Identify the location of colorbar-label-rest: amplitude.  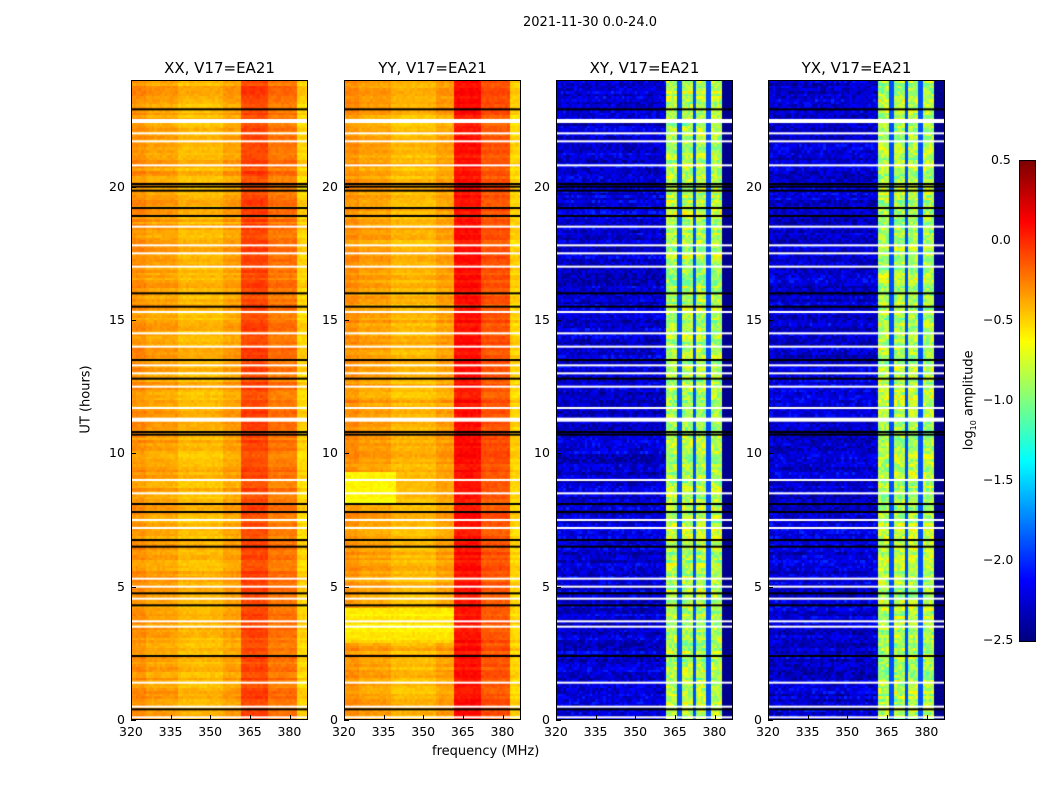
(969, 385).